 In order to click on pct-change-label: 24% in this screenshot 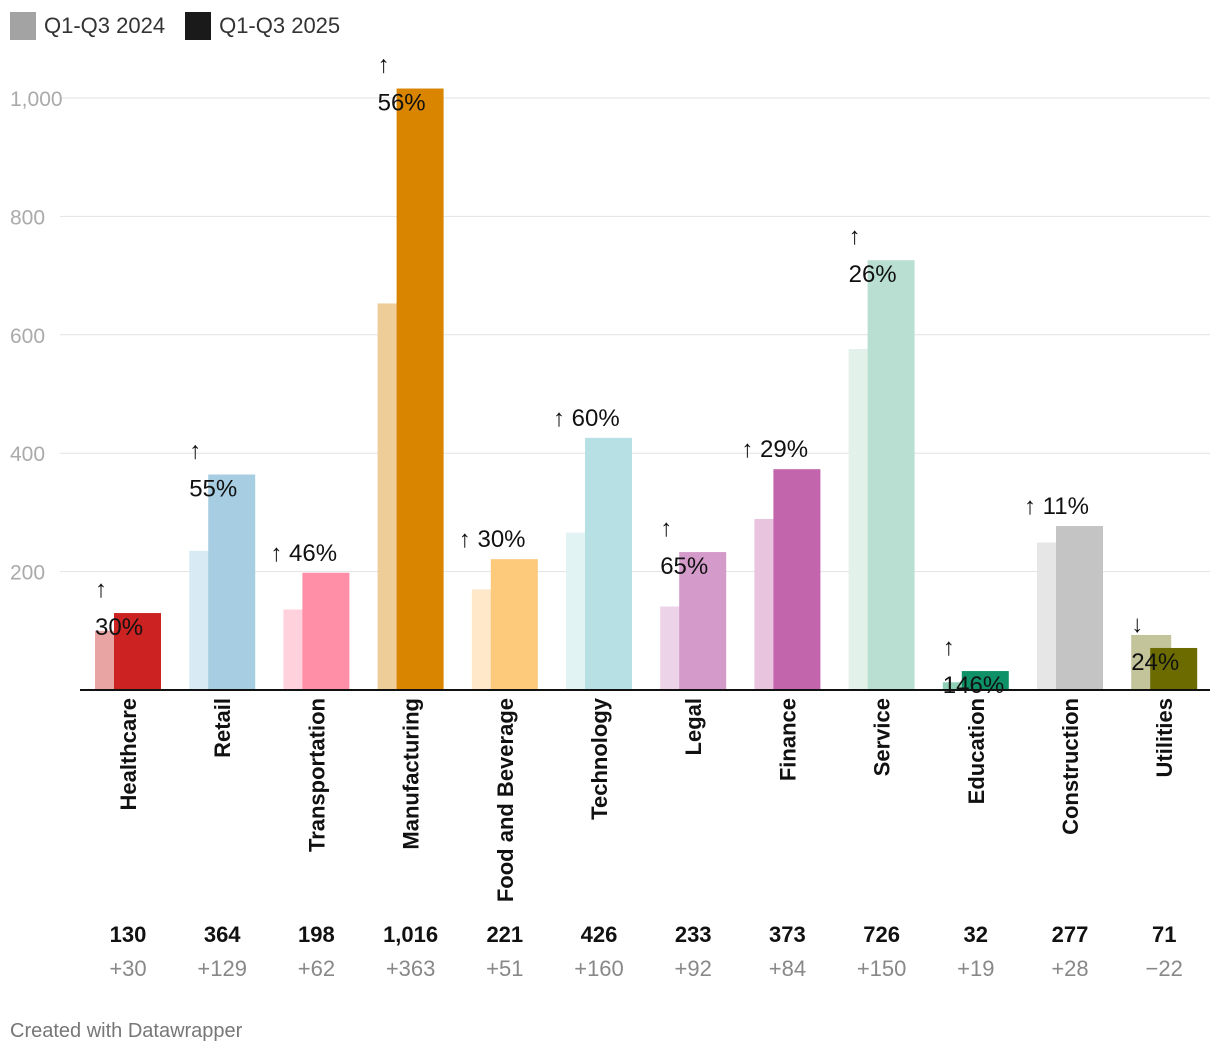, I will do `click(1155, 662)`.